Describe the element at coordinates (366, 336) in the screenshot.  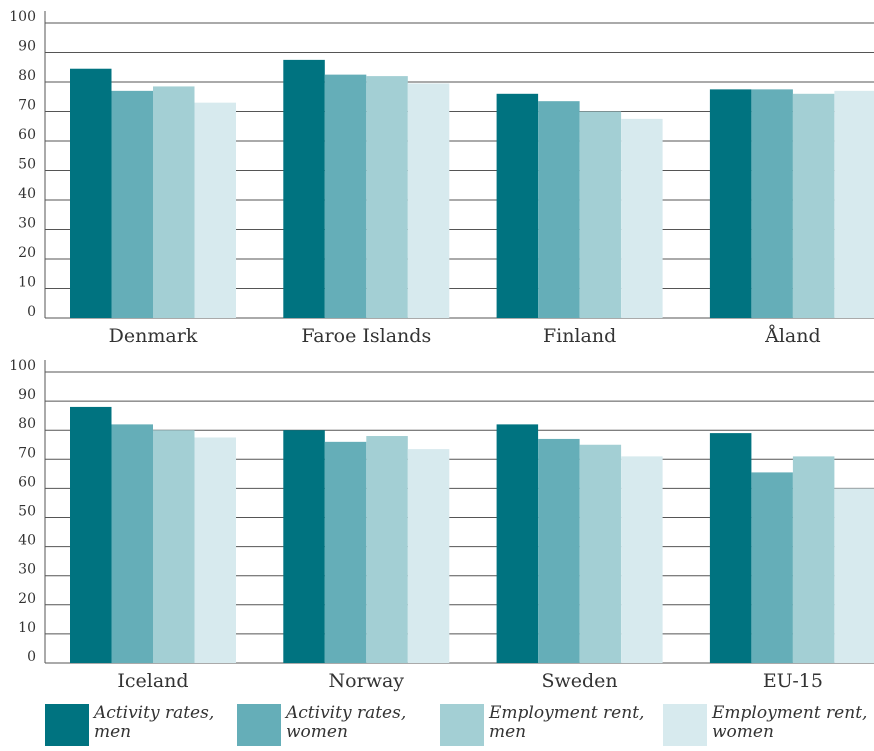
I see `x-tick-label: Faroe Islands` at that location.